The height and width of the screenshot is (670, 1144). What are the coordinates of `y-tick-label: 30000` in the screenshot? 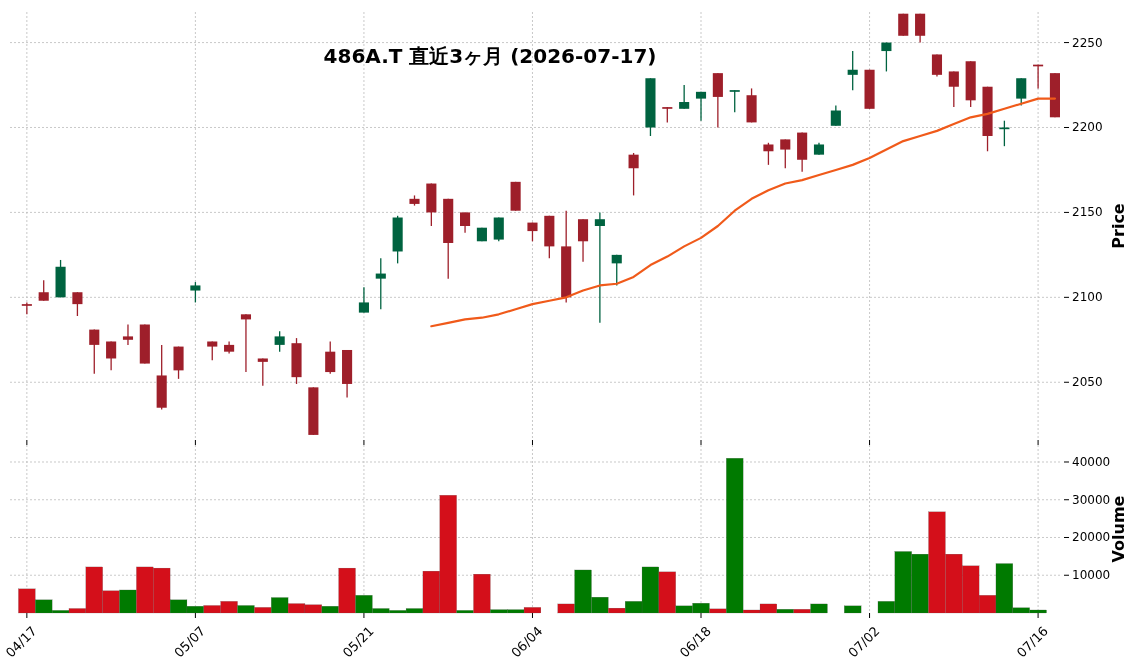 It's located at (1091, 499).